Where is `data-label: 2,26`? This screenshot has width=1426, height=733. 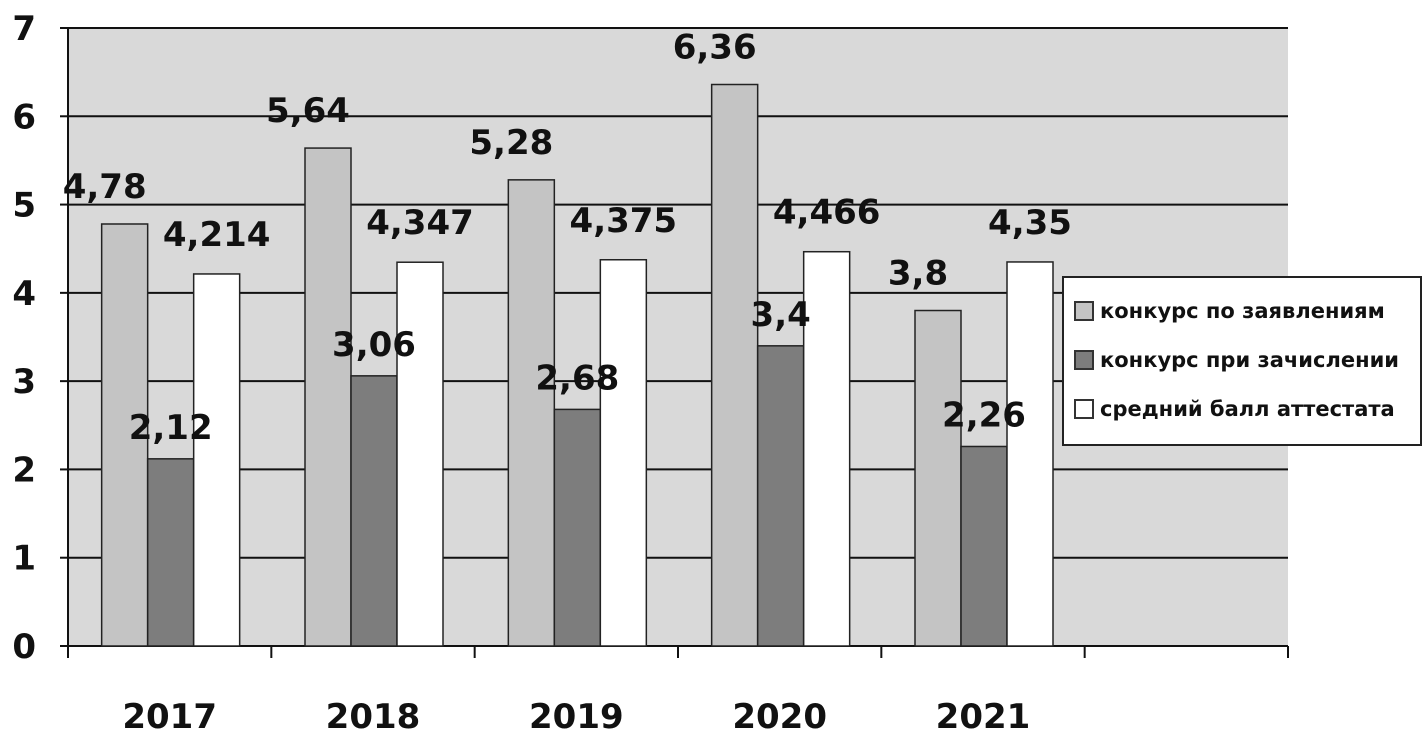 data-label: 2,26 is located at coordinates (984, 415).